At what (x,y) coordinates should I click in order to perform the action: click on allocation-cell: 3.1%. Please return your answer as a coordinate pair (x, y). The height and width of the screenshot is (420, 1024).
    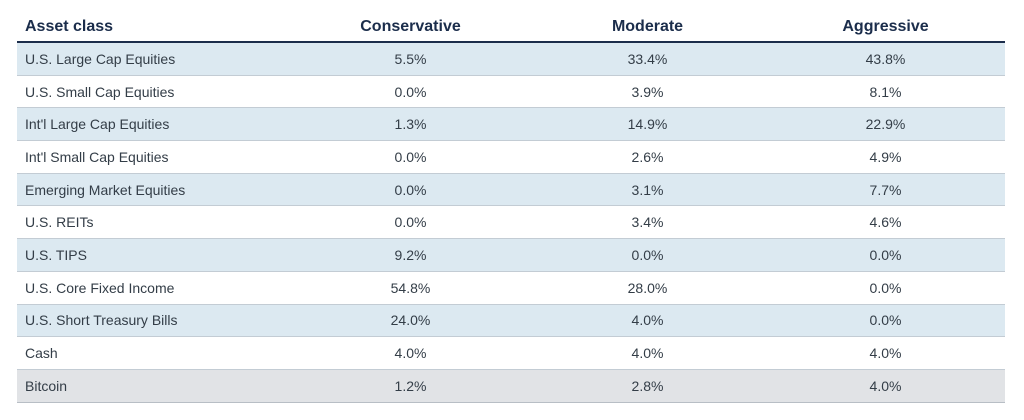
    Looking at the image, I should click on (647, 190).